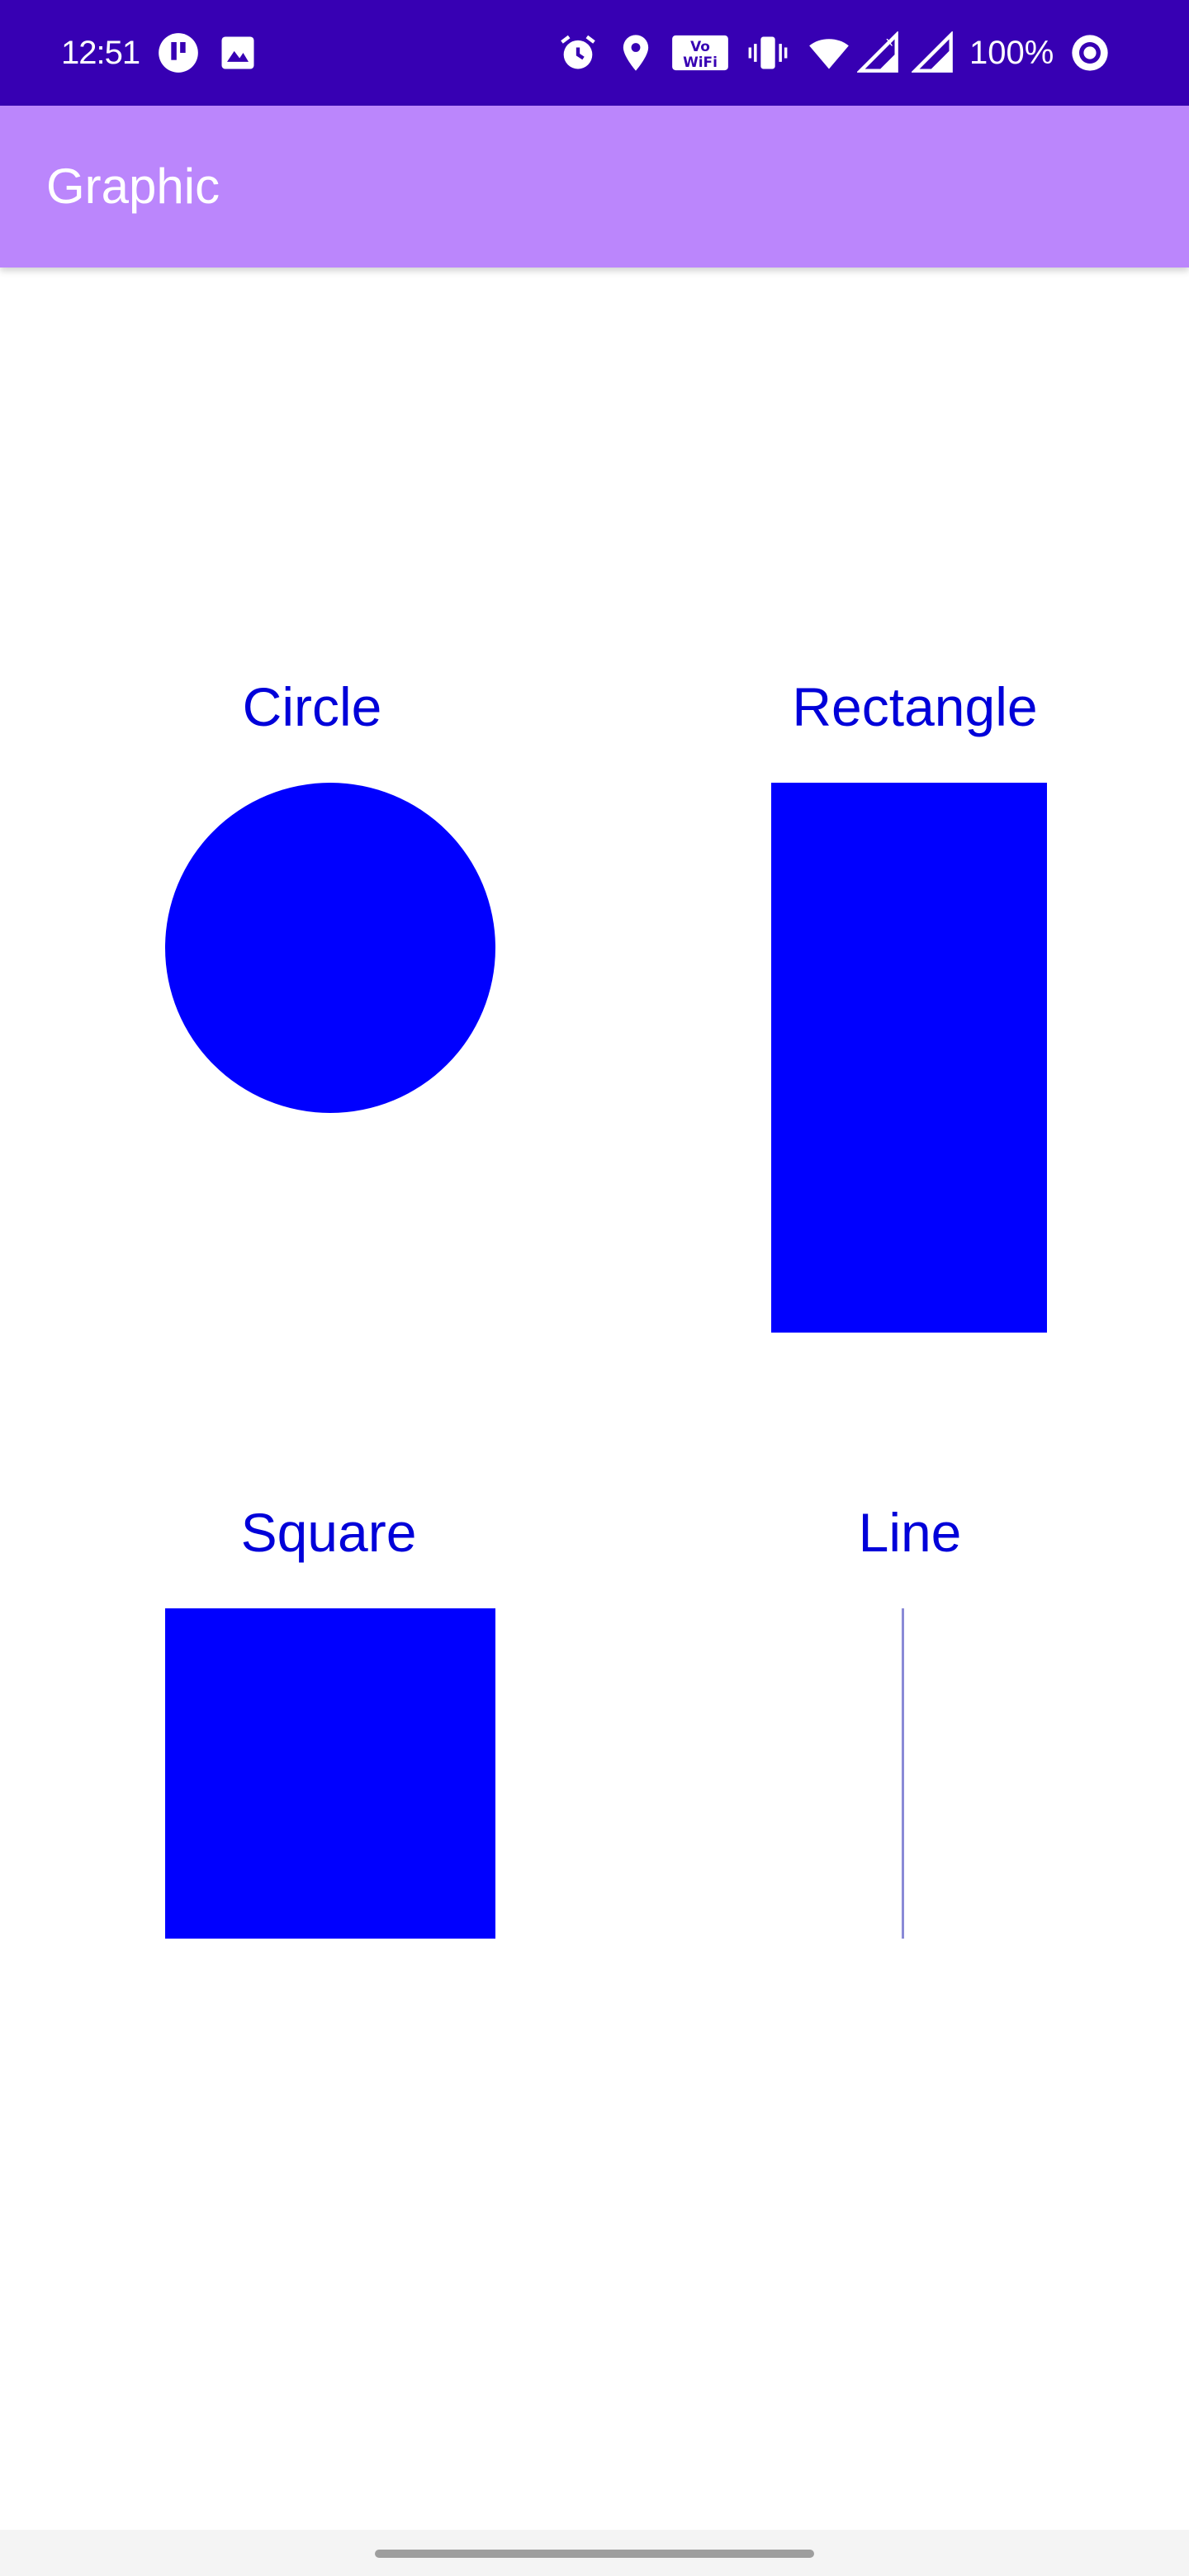 Image resolution: width=1189 pixels, height=2576 pixels. What do you see at coordinates (635, 52) in the screenshot?
I see `location-icon` at bounding box center [635, 52].